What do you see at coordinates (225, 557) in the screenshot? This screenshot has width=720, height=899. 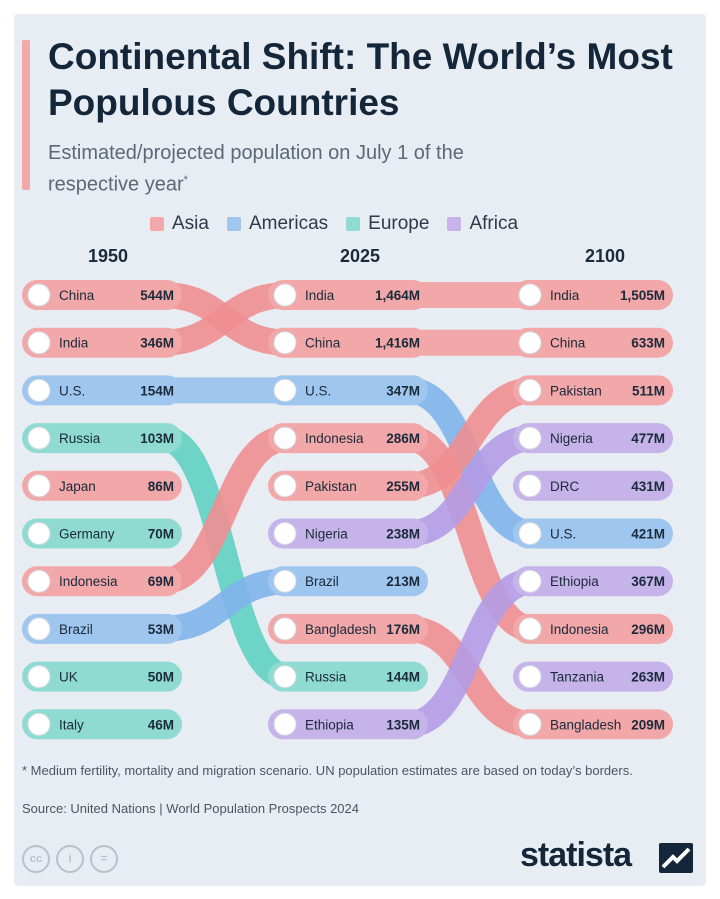 I see `connector-russia-1950-2025` at bounding box center [225, 557].